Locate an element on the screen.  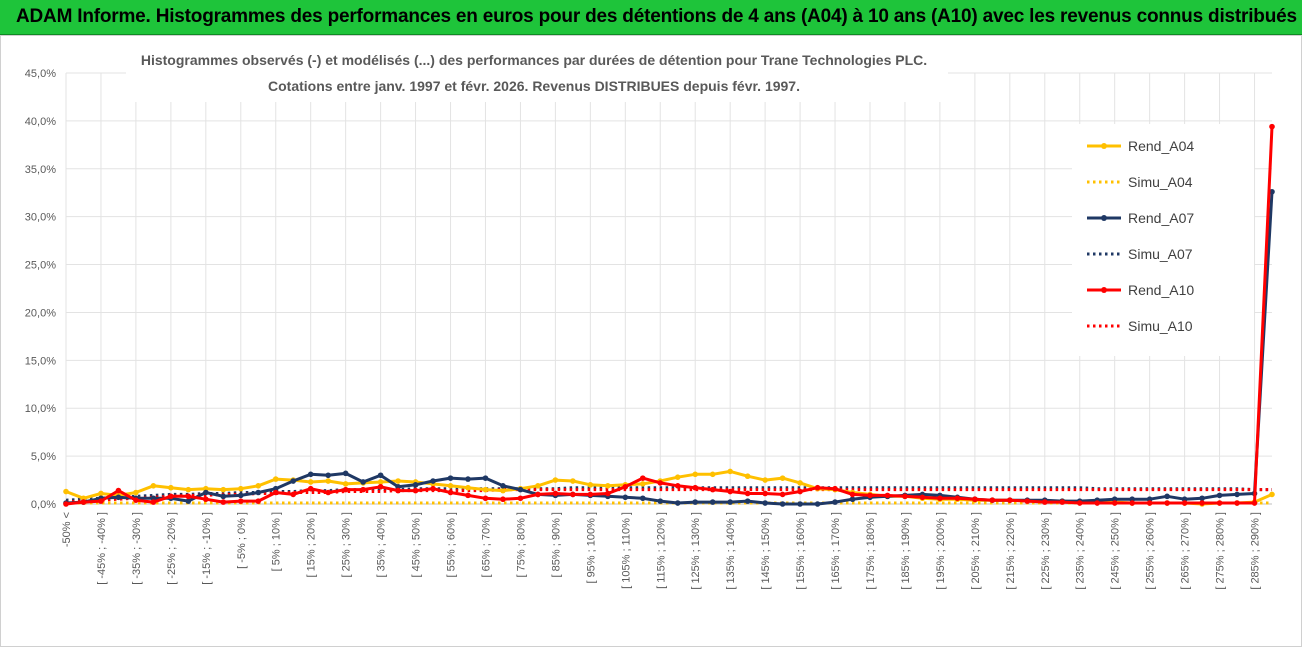
legend-label: Simu_A07 is located at coordinates (1160, 254).